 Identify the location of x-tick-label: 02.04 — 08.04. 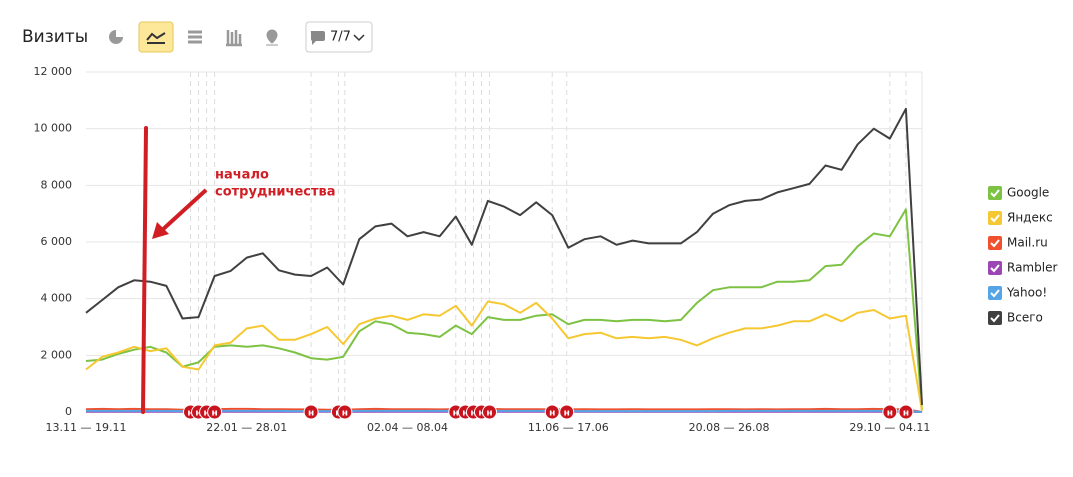
(407, 427).